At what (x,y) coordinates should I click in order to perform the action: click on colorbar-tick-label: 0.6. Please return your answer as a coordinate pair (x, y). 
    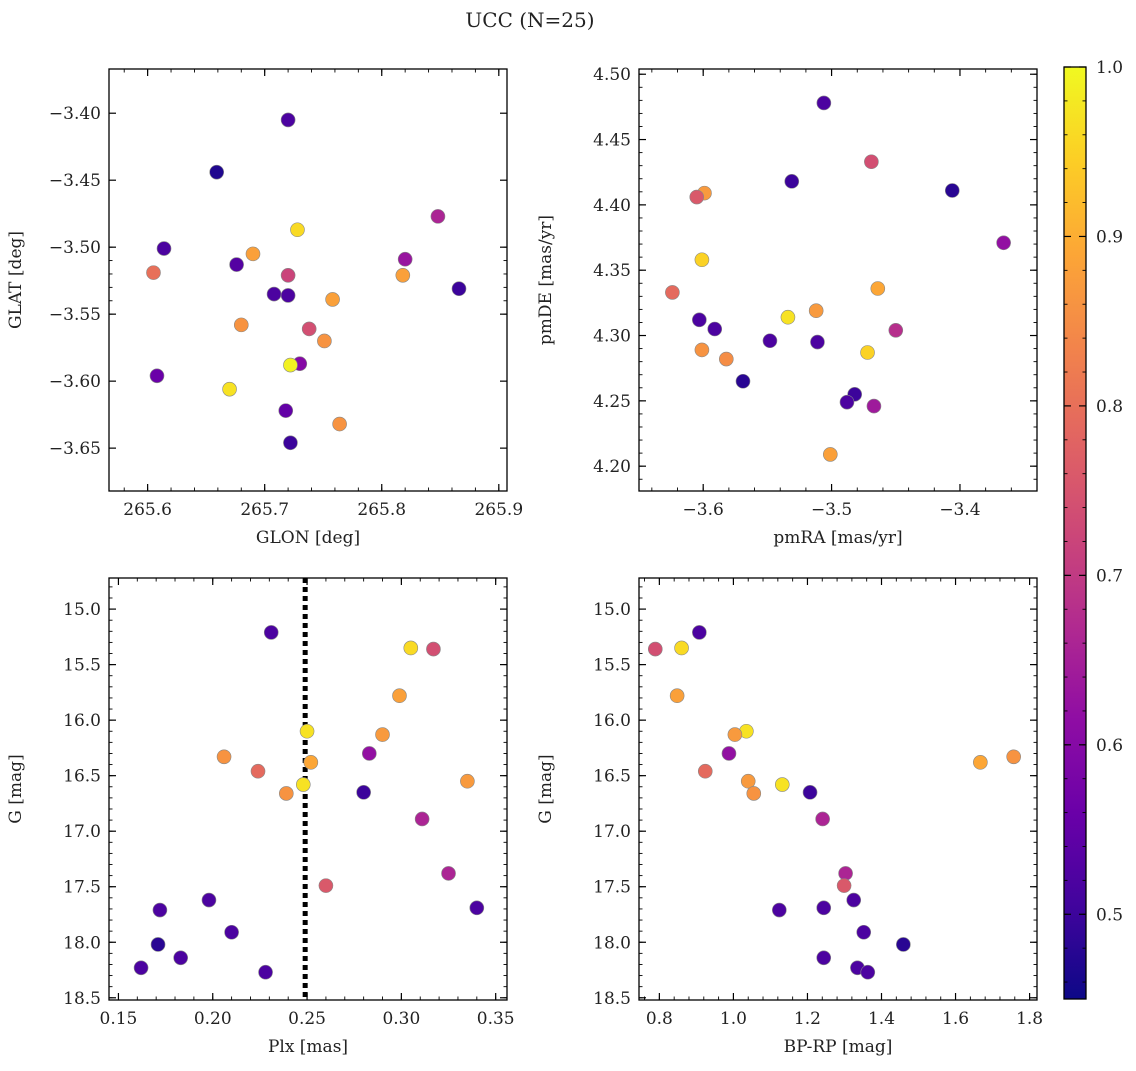
    Looking at the image, I should click on (1109, 746).